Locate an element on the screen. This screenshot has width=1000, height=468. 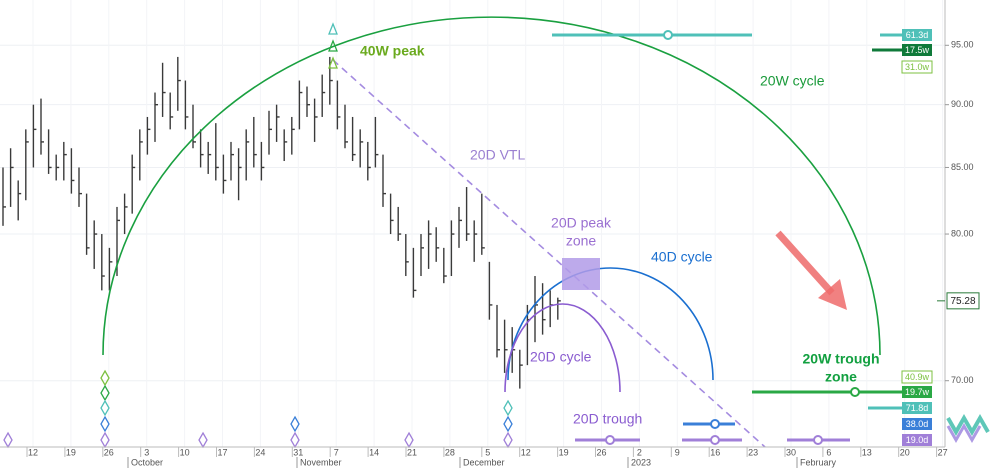
cycle-label: 31.0w is located at coordinates (917, 67).